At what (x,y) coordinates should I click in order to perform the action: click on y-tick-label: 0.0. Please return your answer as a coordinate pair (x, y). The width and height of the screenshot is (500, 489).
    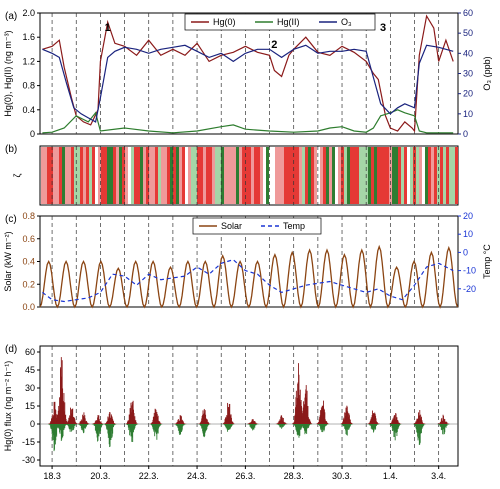
    Looking at the image, I should click on (28, 307).